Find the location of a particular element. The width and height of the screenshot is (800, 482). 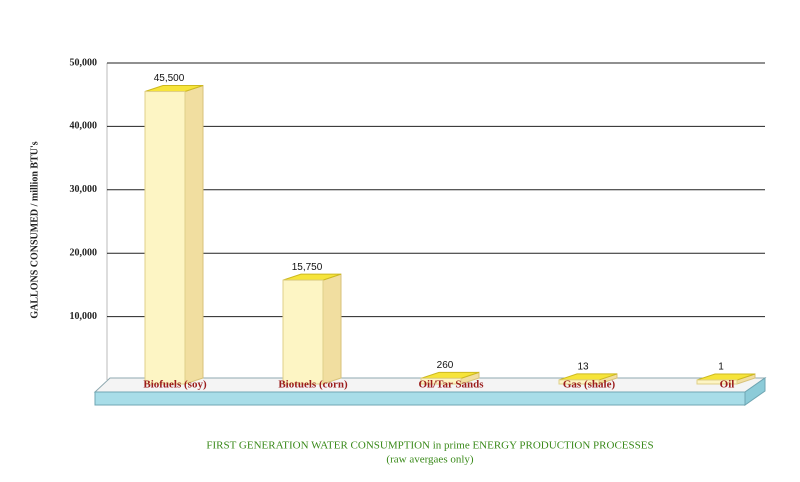

x-tick-label: Oil/Tar Sands is located at coordinates (451, 385).